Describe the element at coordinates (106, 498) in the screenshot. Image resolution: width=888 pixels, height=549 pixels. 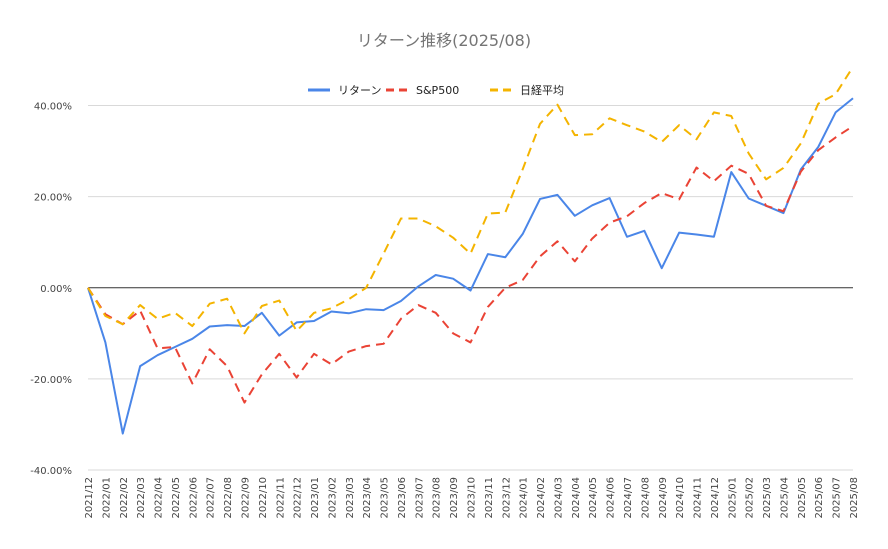
I see `x-tick-label: 2022/01` at that location.